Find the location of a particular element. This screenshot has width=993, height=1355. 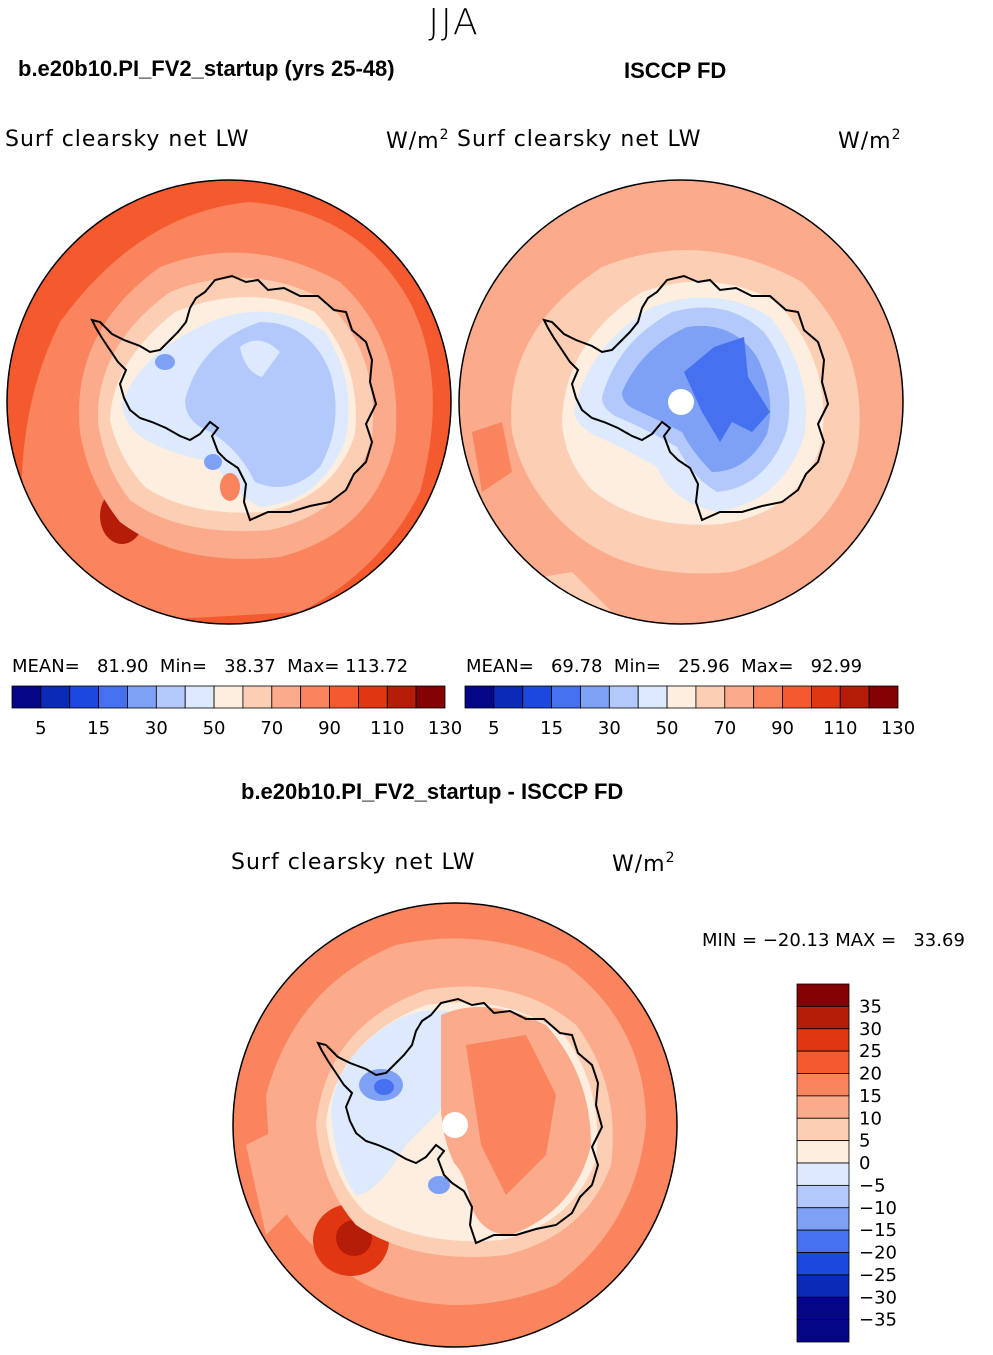

diff-polar-map is located at coordinates (455, 1125).